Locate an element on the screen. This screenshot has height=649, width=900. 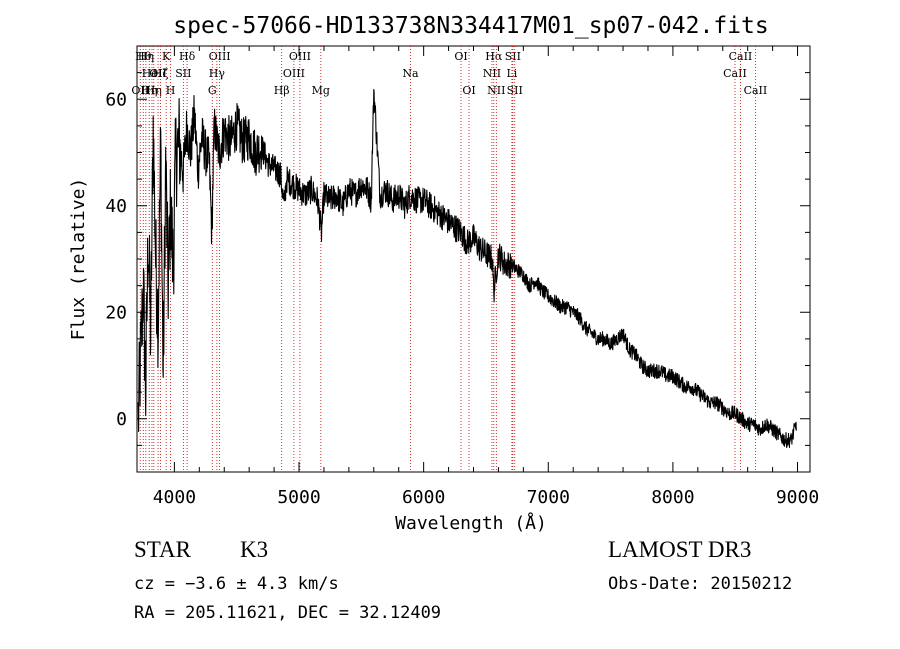
object-class: STAR is located at coordinates (162, 549).